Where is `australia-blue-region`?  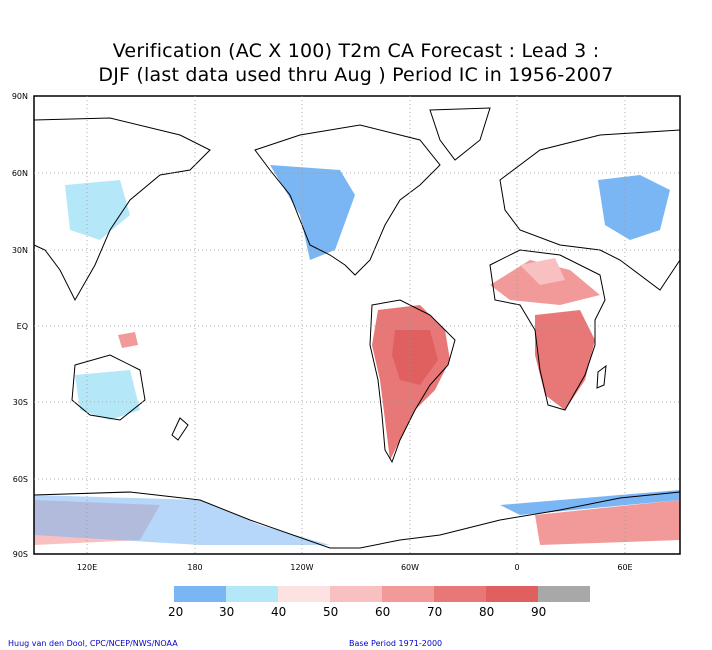
australia-blue-region is located at coordinates (107, 395).